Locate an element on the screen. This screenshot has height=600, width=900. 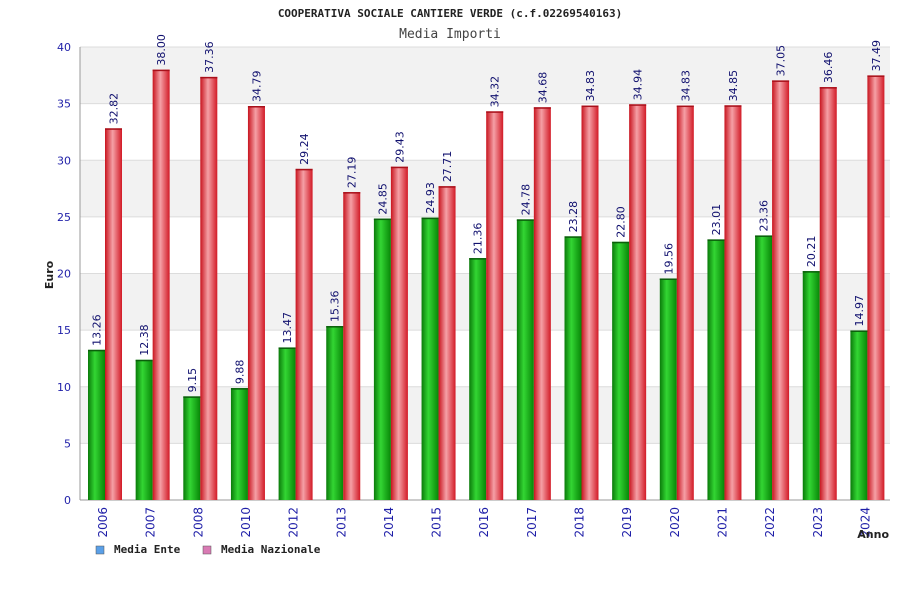
y-tick-label: 30 is located at coordinates (64, 160).